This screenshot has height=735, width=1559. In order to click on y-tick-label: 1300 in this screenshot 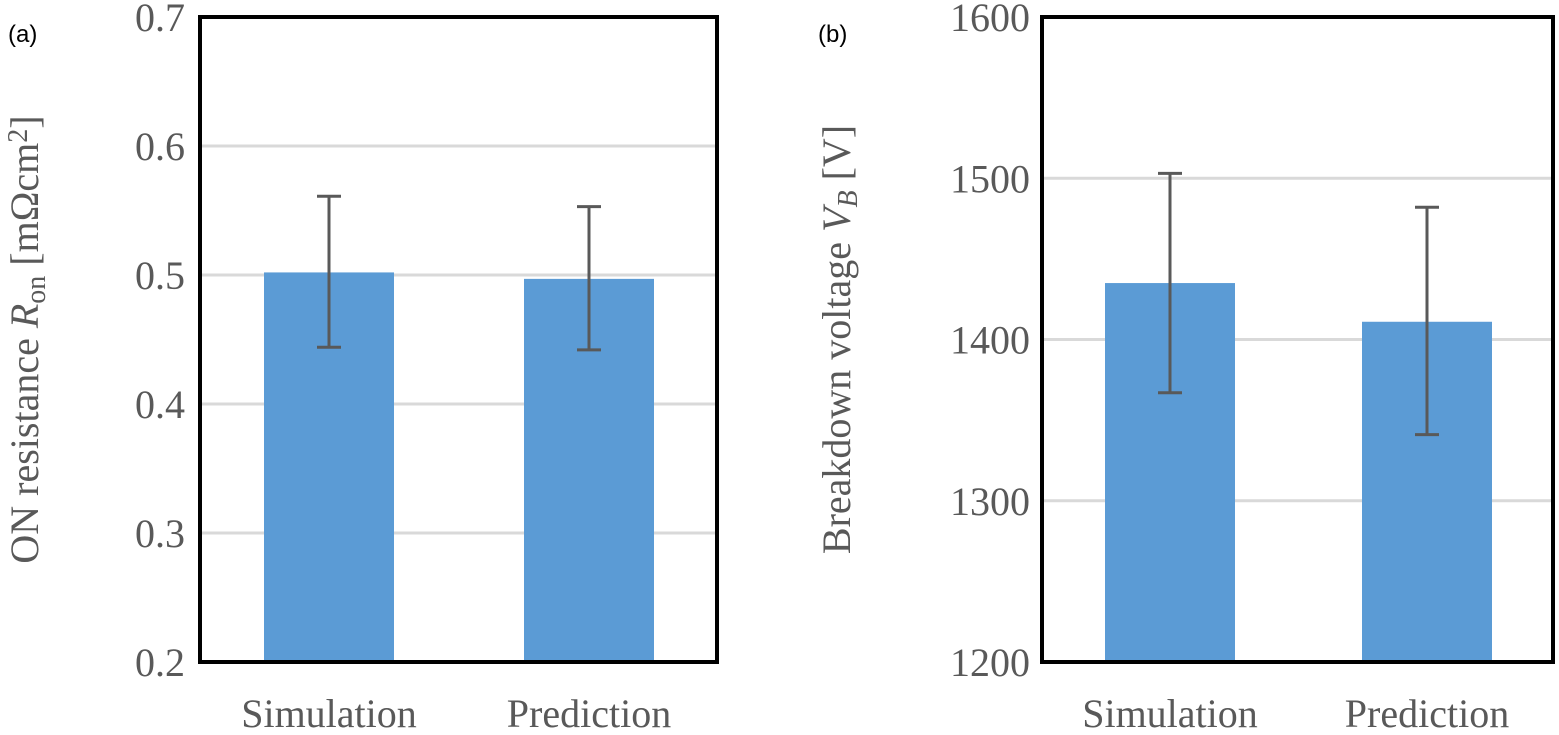, I will do `click(990, 501)`.